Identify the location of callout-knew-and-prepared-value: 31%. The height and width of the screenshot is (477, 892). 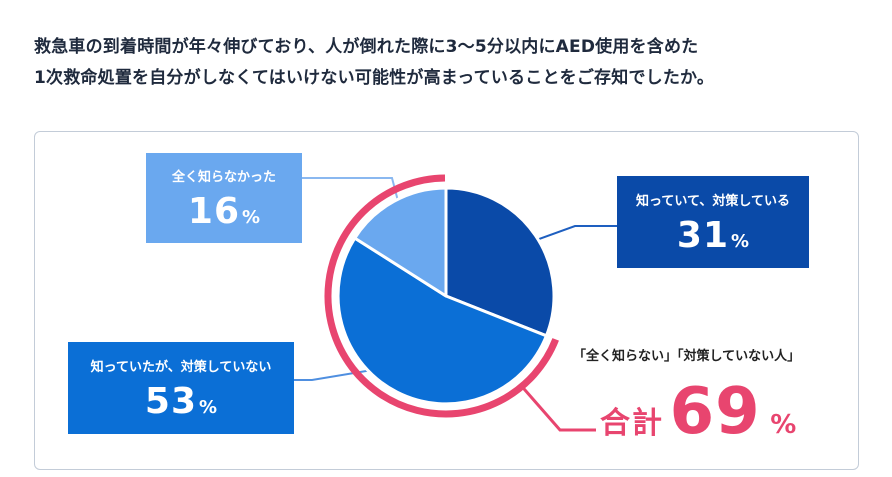
(713, 235).